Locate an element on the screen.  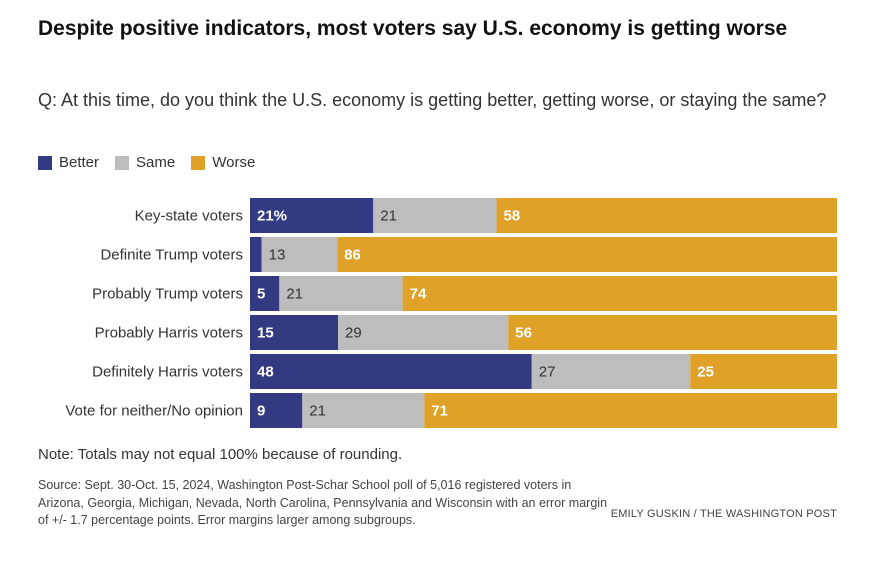
legend-label-worse: Worse is located at coordinates (234, 162).